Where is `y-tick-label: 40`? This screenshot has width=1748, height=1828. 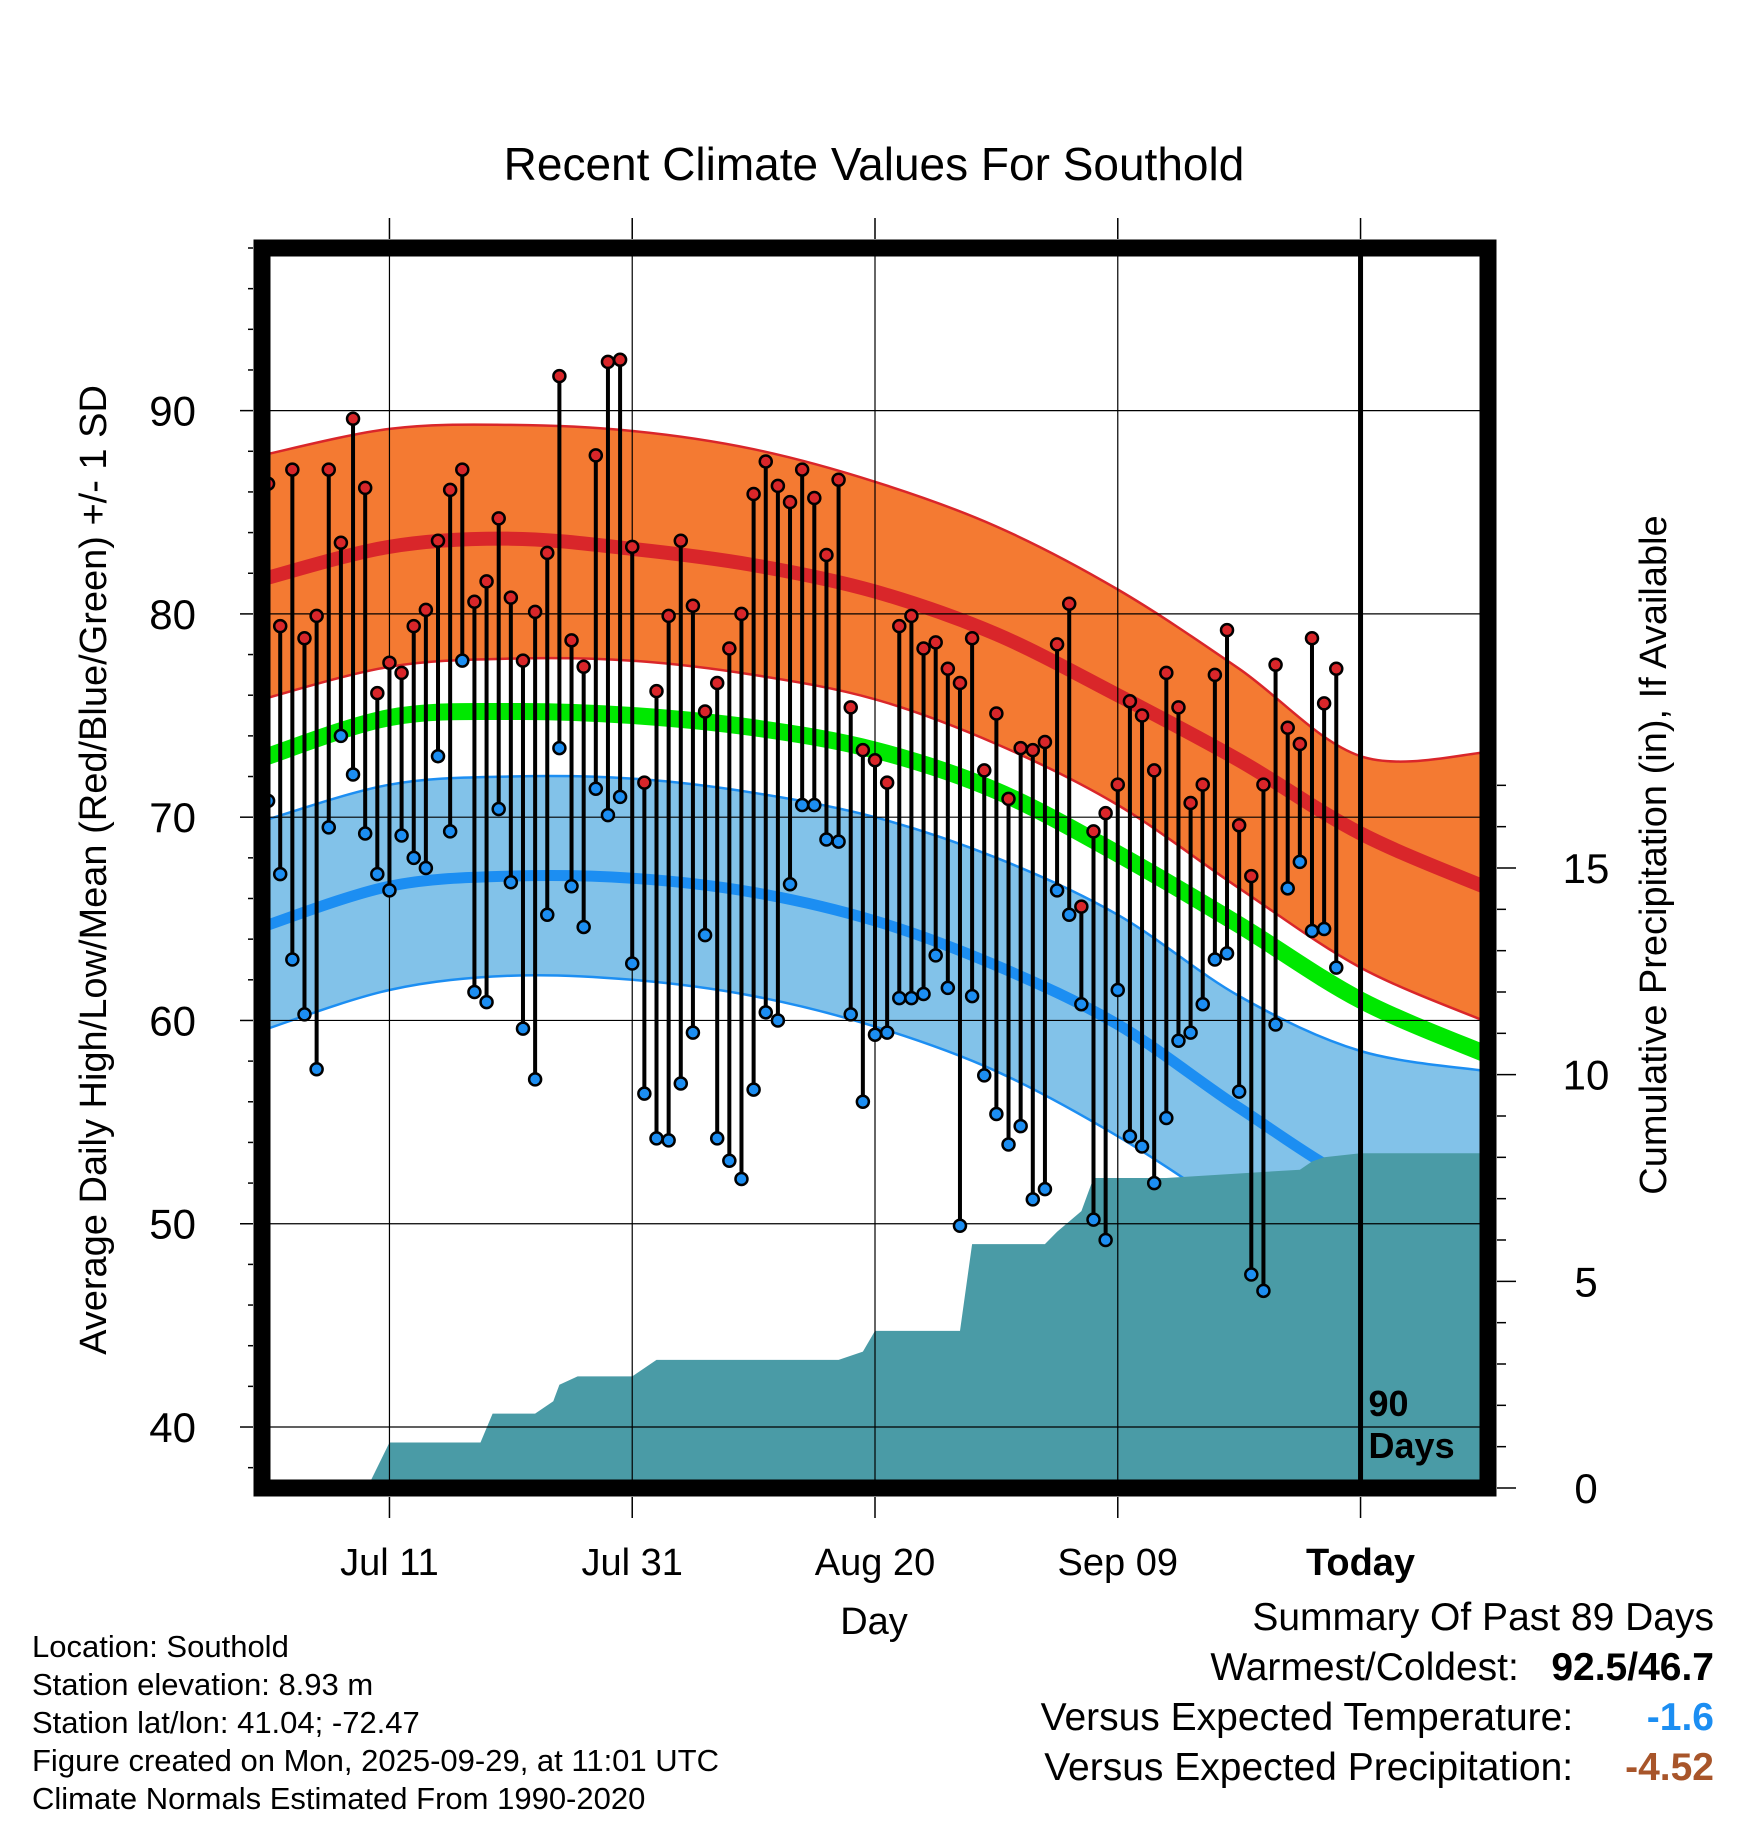 y-tick-label: 40 is located at coordinates (172, 1427).